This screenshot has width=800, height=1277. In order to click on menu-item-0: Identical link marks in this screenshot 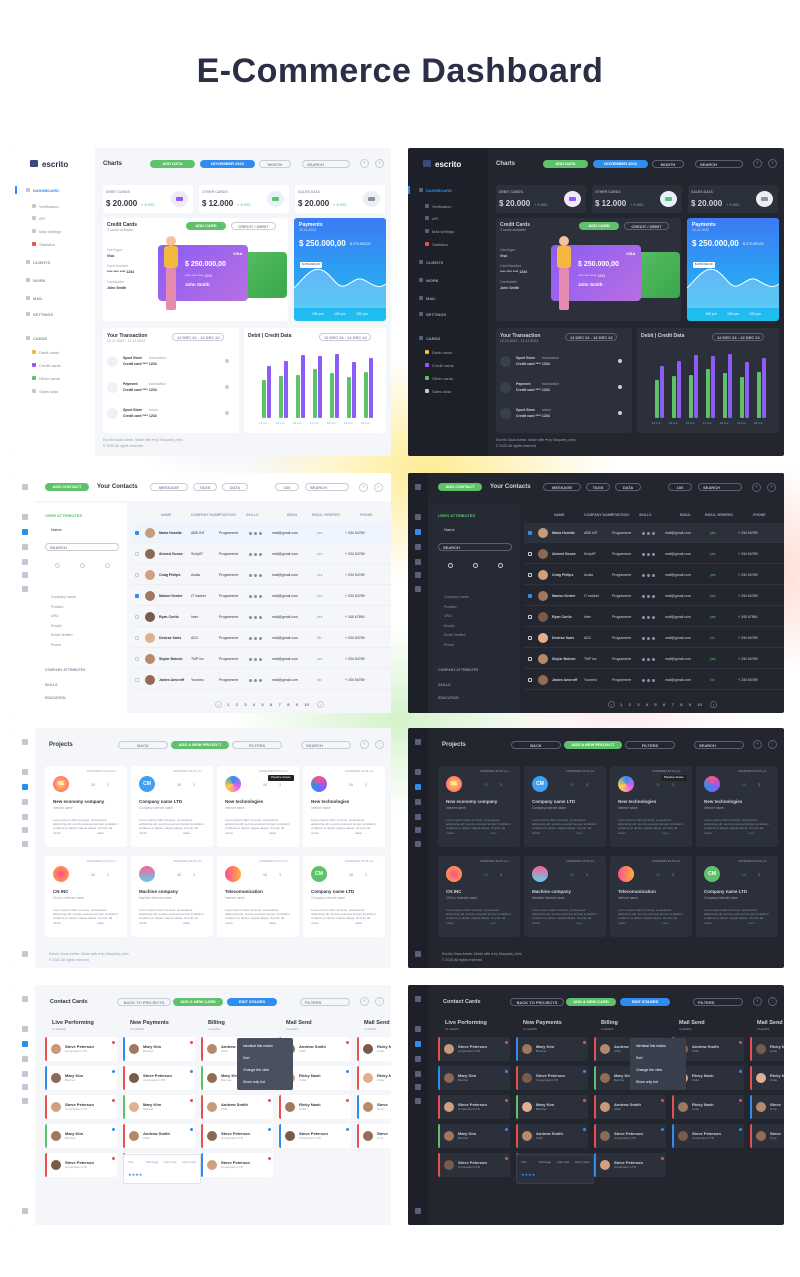, I will do `click(258, 1046)`.